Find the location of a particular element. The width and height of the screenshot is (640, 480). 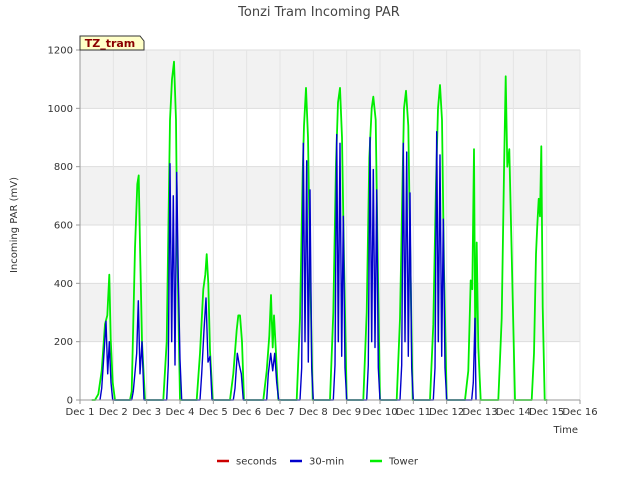

legend: seconds 30-min Tower is located at coordinates (318, 462).